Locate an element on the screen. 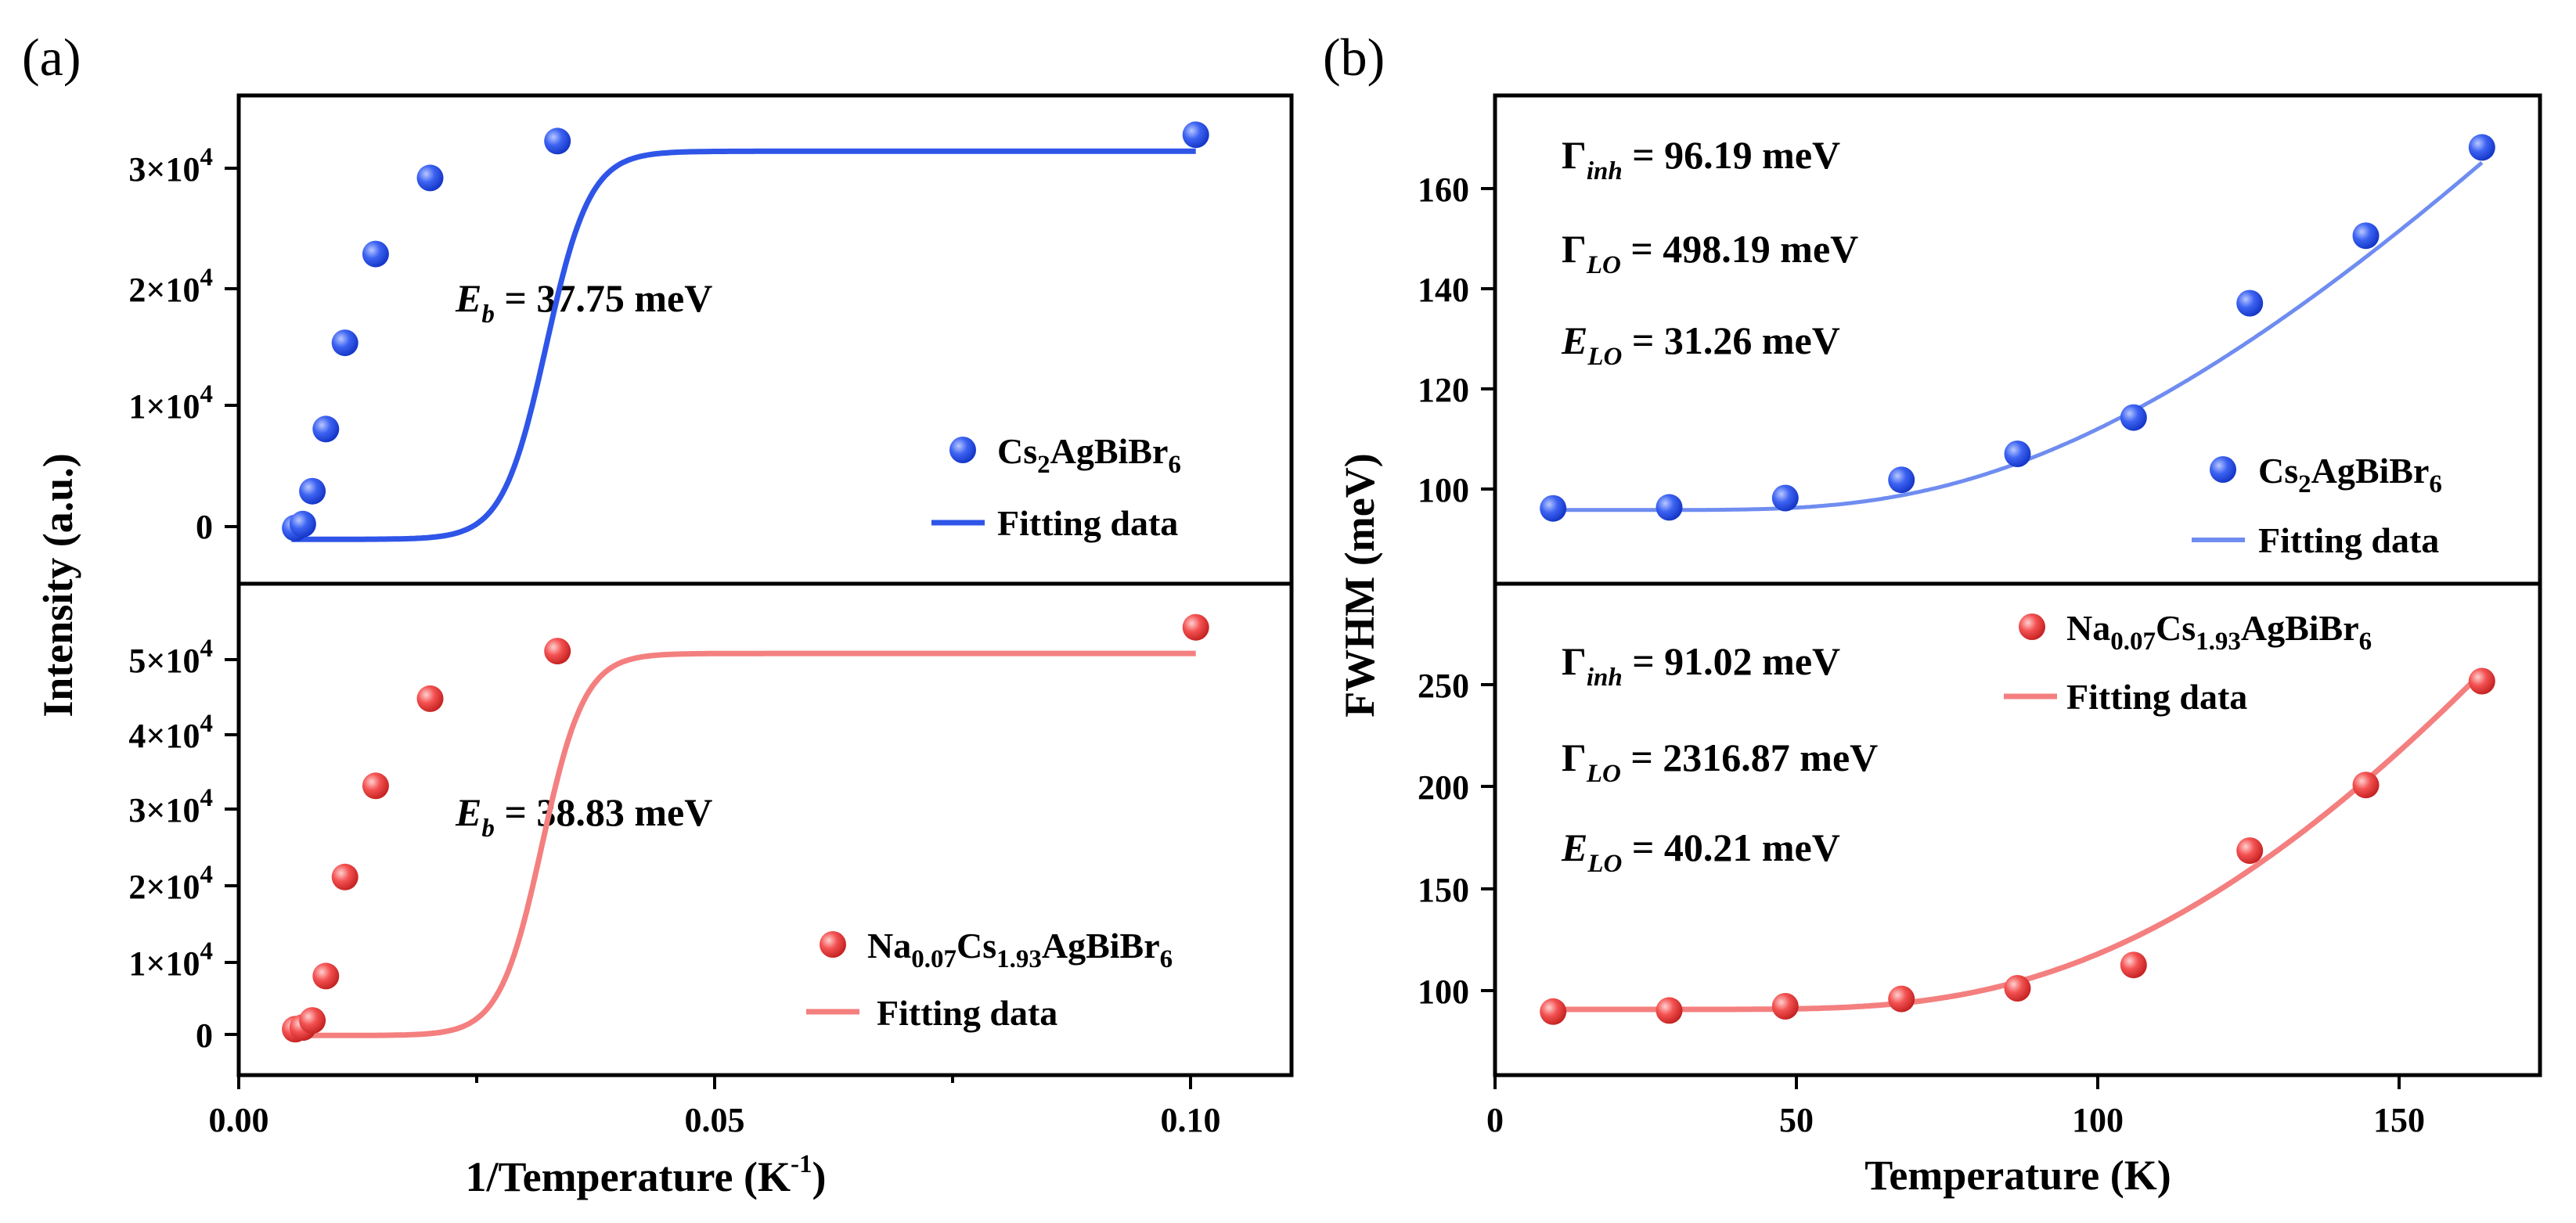 The height and width of the screenshot is (1223, 2576). panel-b-ylabel: FWHM (meV) is located at coordinates (1359, 585).